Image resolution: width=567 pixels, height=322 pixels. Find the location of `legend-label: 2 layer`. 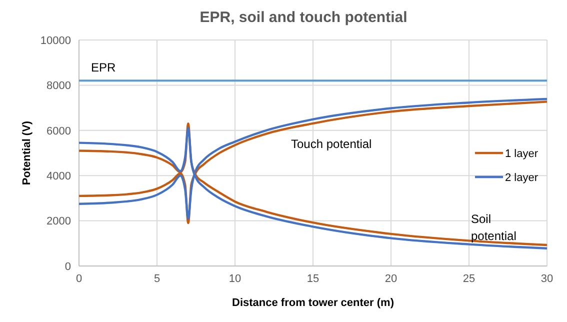

legend-label: 2 layer is located at coordinates (521, 178).